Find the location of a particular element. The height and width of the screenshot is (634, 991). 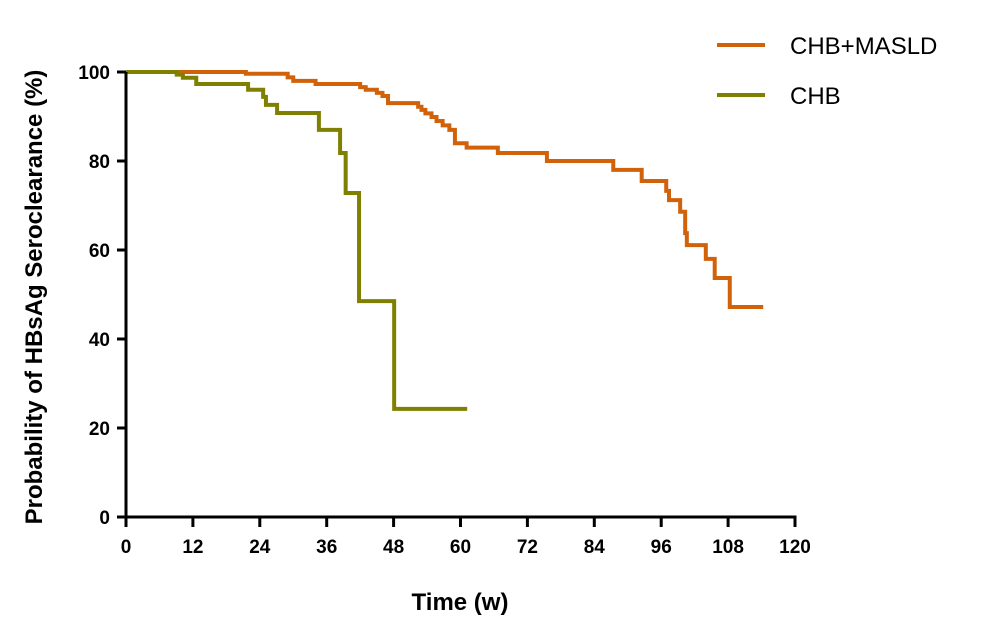

y-tick-label: 40 is located at coordinates (99, 340).